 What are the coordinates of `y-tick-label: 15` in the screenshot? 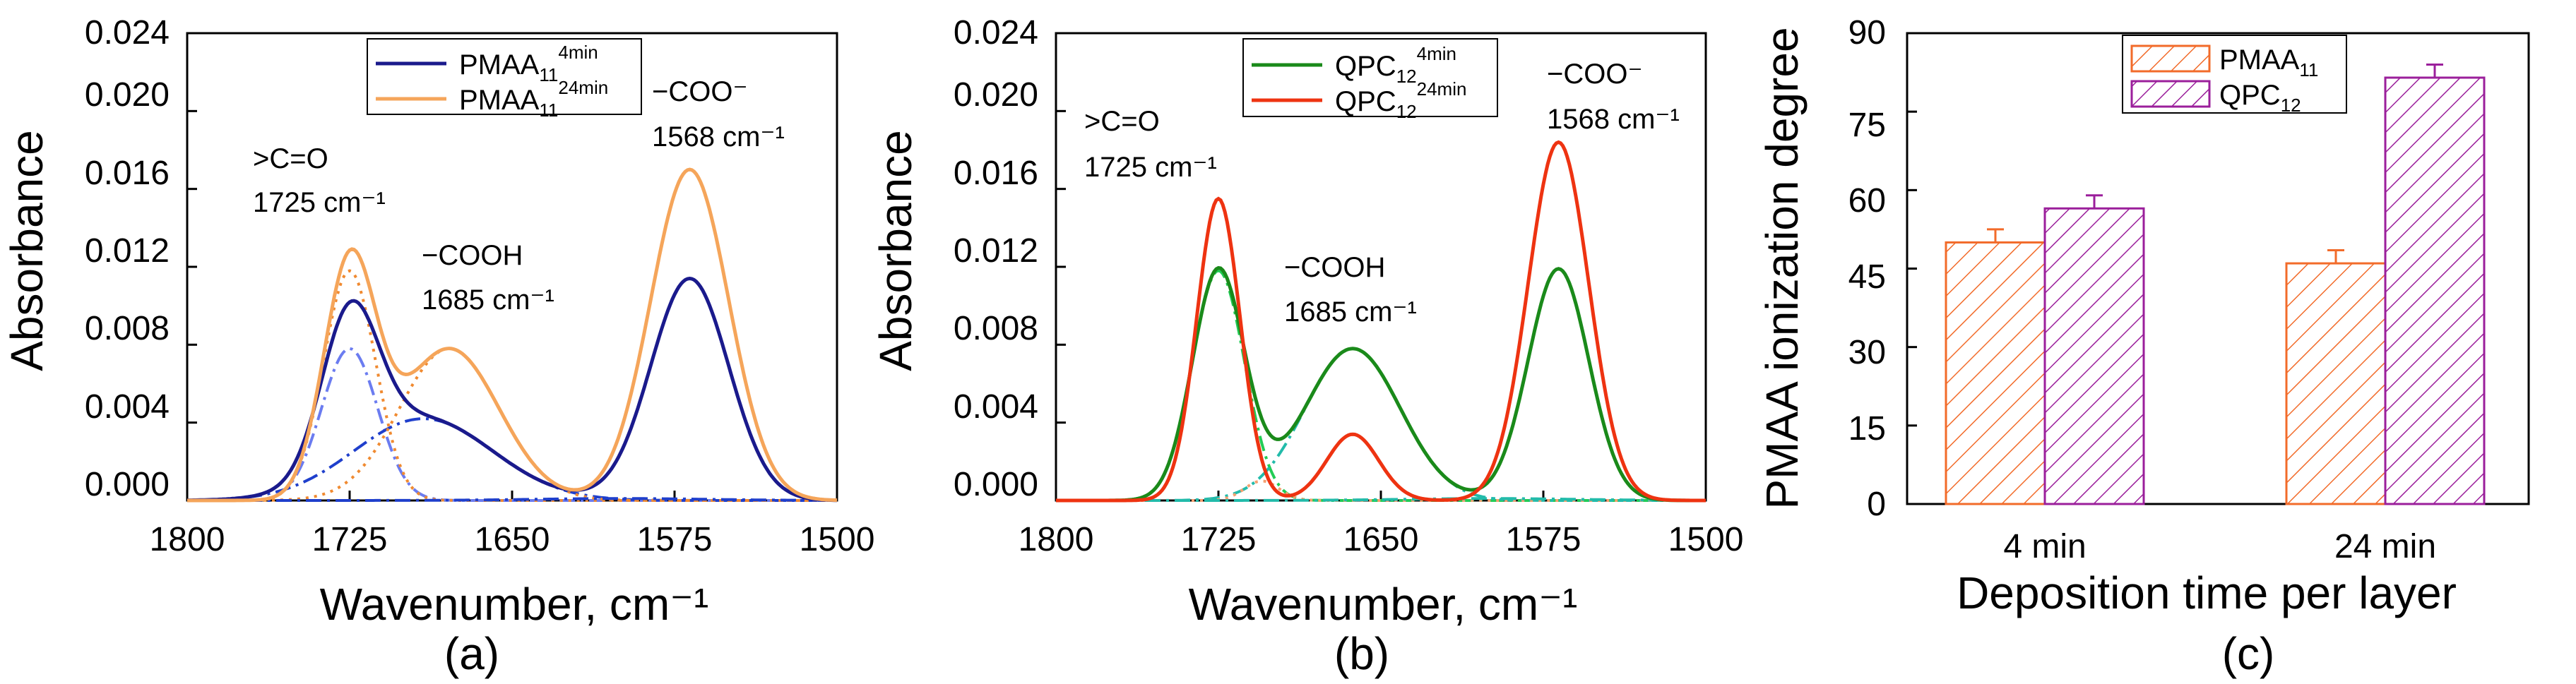 It's located at (1867, 429).